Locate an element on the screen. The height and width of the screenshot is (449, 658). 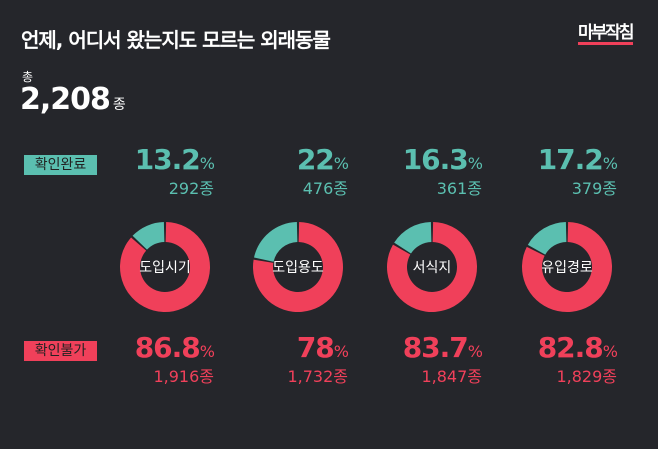
percent-value: 13.2% is located at coordinates (154, 161).